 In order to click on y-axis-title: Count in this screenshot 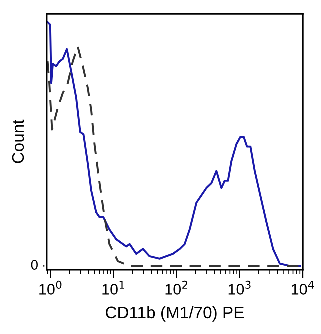, I will do `click(18, 142)`.